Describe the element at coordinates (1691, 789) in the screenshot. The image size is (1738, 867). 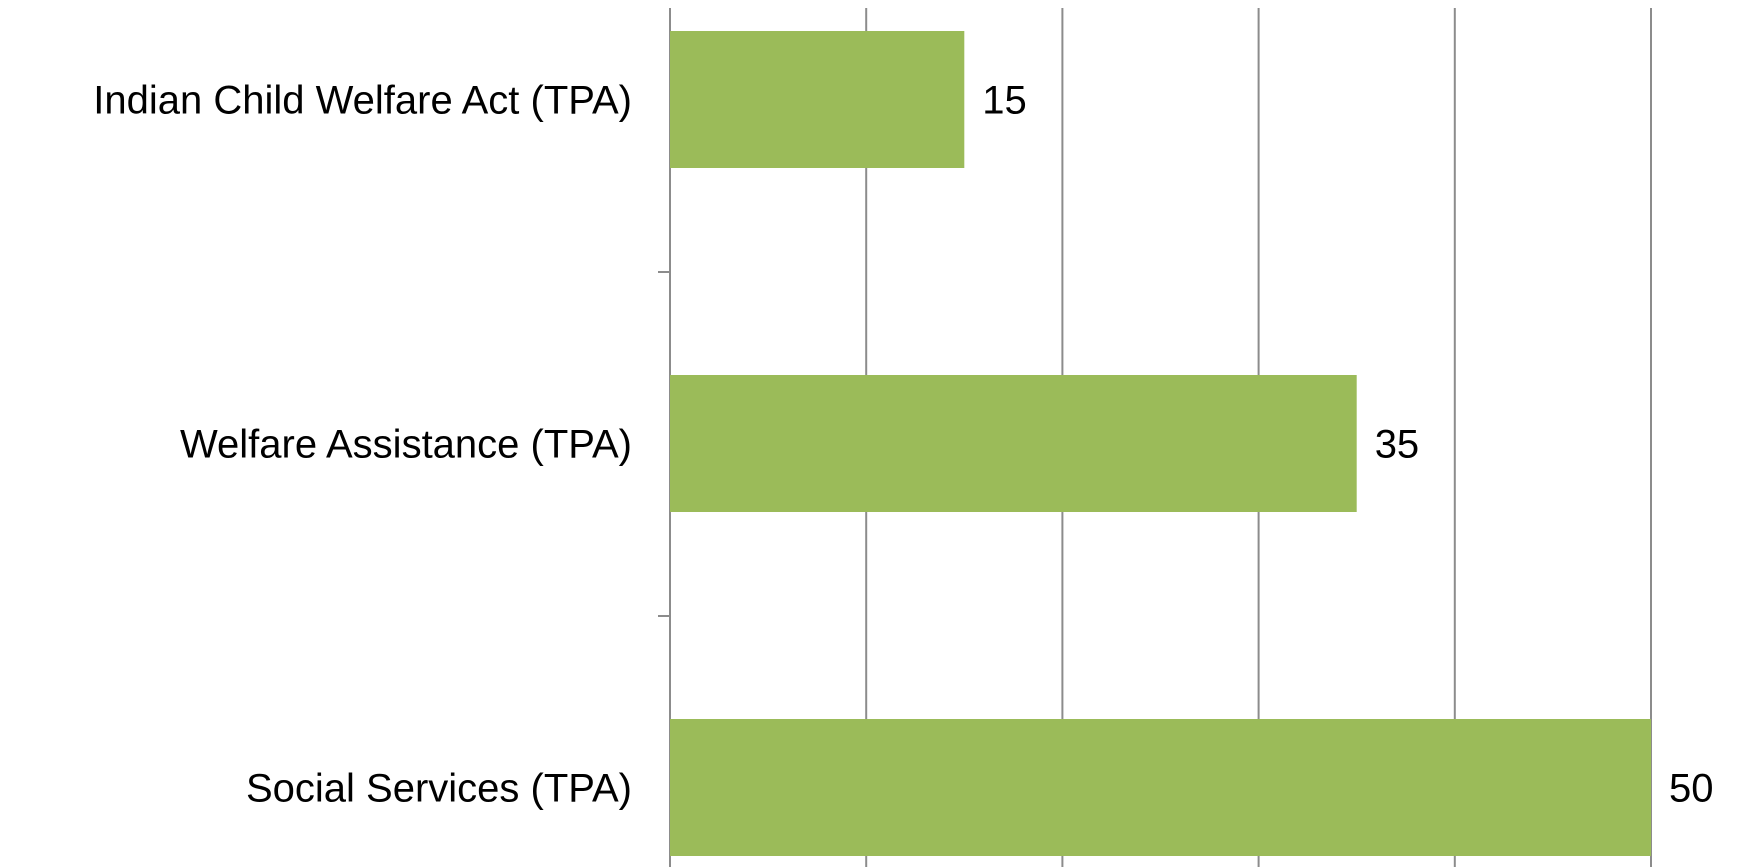
I see `value-label: 50` at that location.